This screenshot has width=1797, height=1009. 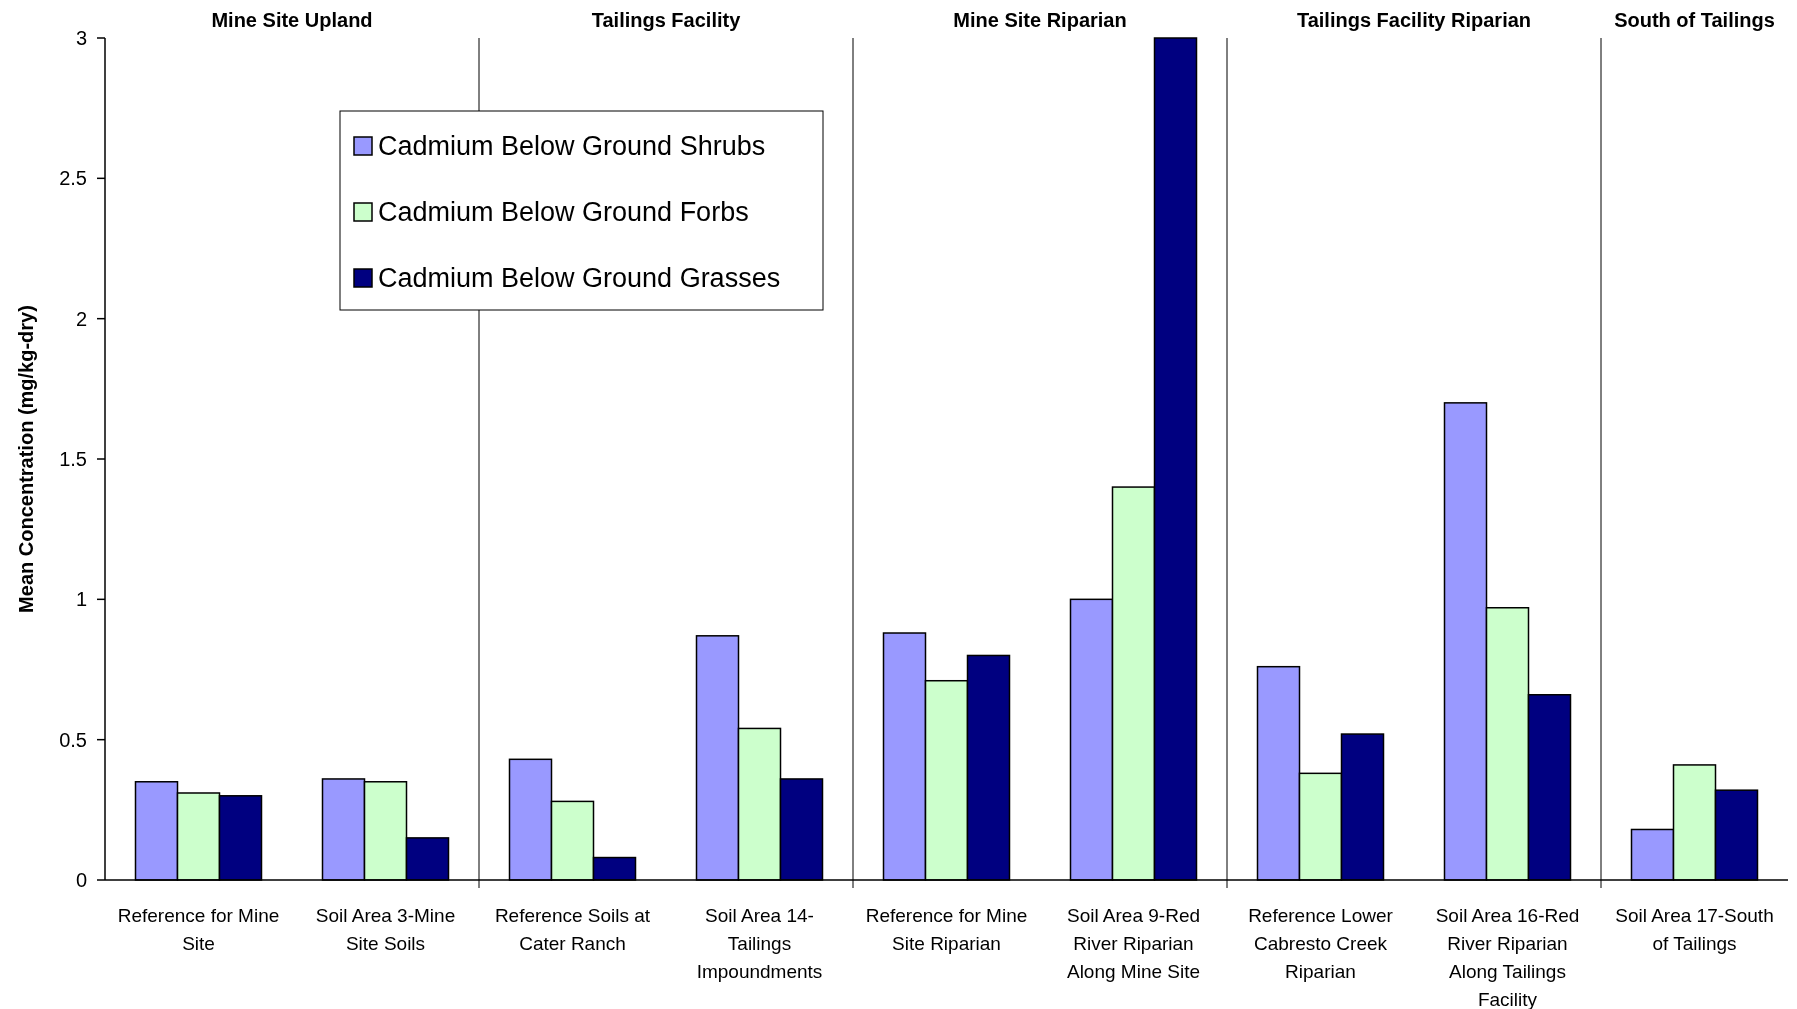 I want to click on x-tick-label: Reference Soils at Cater Ranch, so click(x=572, y=929).